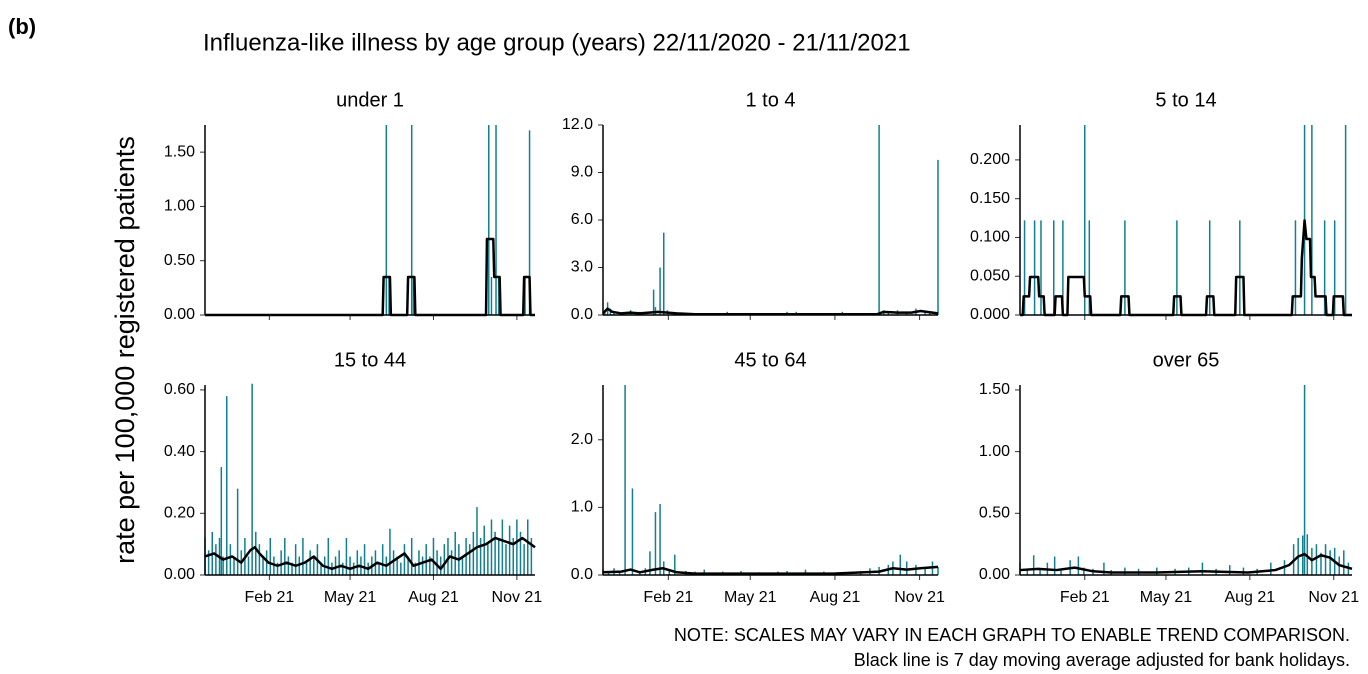 The image size is (1368, 674). Describe the element at coordinates (582, 219) in the screenshot. I see `y-tick-label: 6.0` at that location.